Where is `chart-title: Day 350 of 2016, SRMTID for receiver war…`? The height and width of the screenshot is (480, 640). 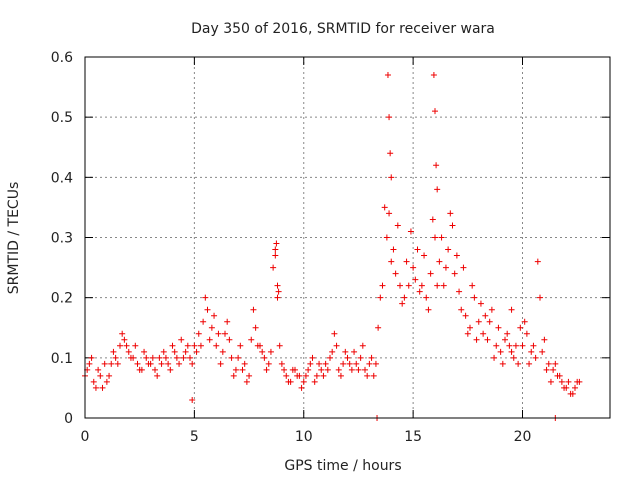
chart-title: Day 350 of 2016, SRMTID for receiver war… is located at coordinates (343, 29).